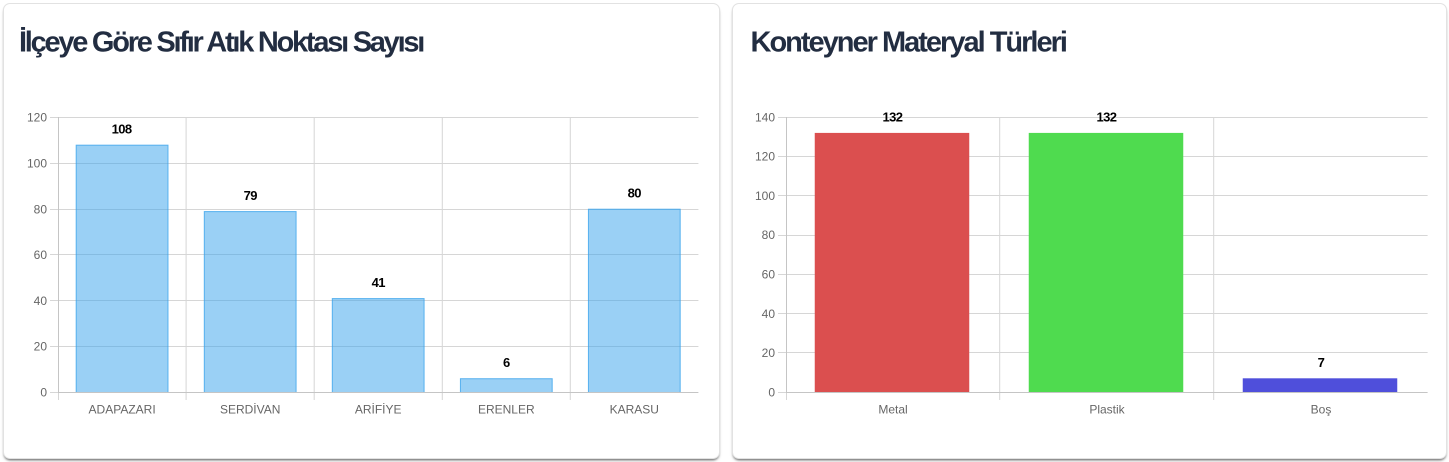  Describe the element at coordinates (122, 410) in the screenshot. I see `svg-text: ADAPAZARI` at that location.